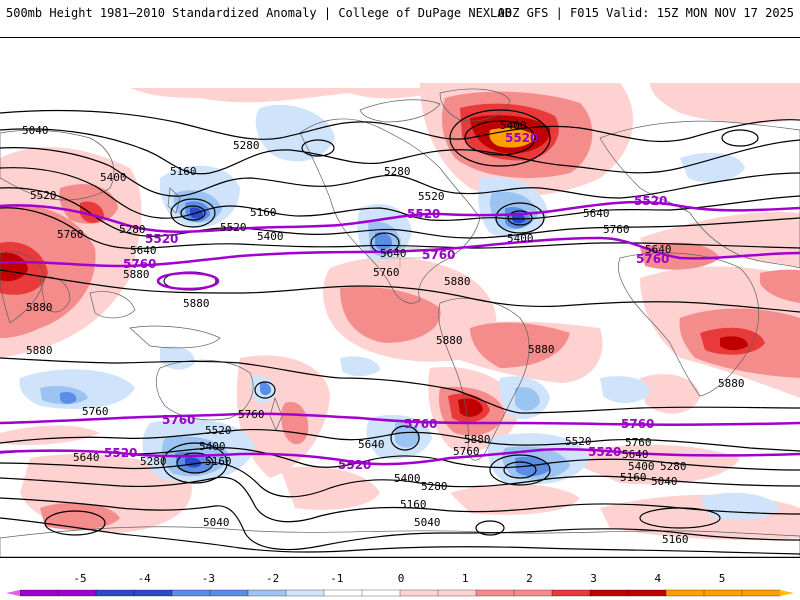  Describe the element at coordinates (722, 578) in the screenshot. I see `colorbar-tick-label: 5` at that location.